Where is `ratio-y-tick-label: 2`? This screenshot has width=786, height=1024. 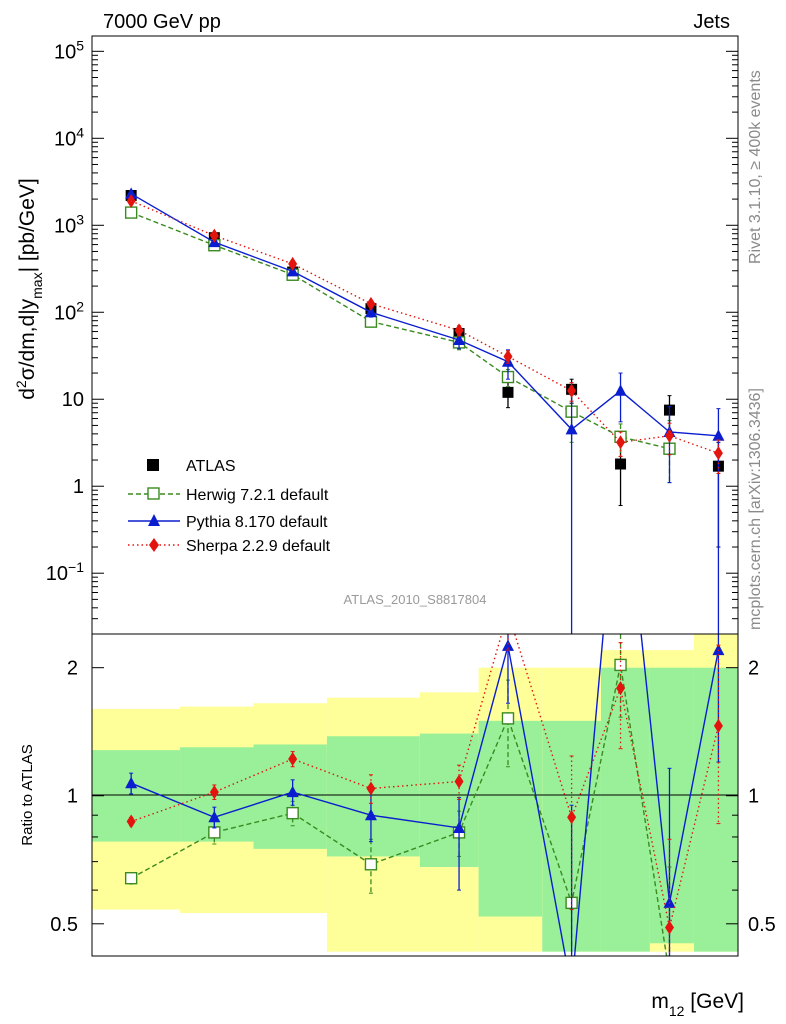
ratio-y-tick-label: 2 is located at coordinates (72, 669).